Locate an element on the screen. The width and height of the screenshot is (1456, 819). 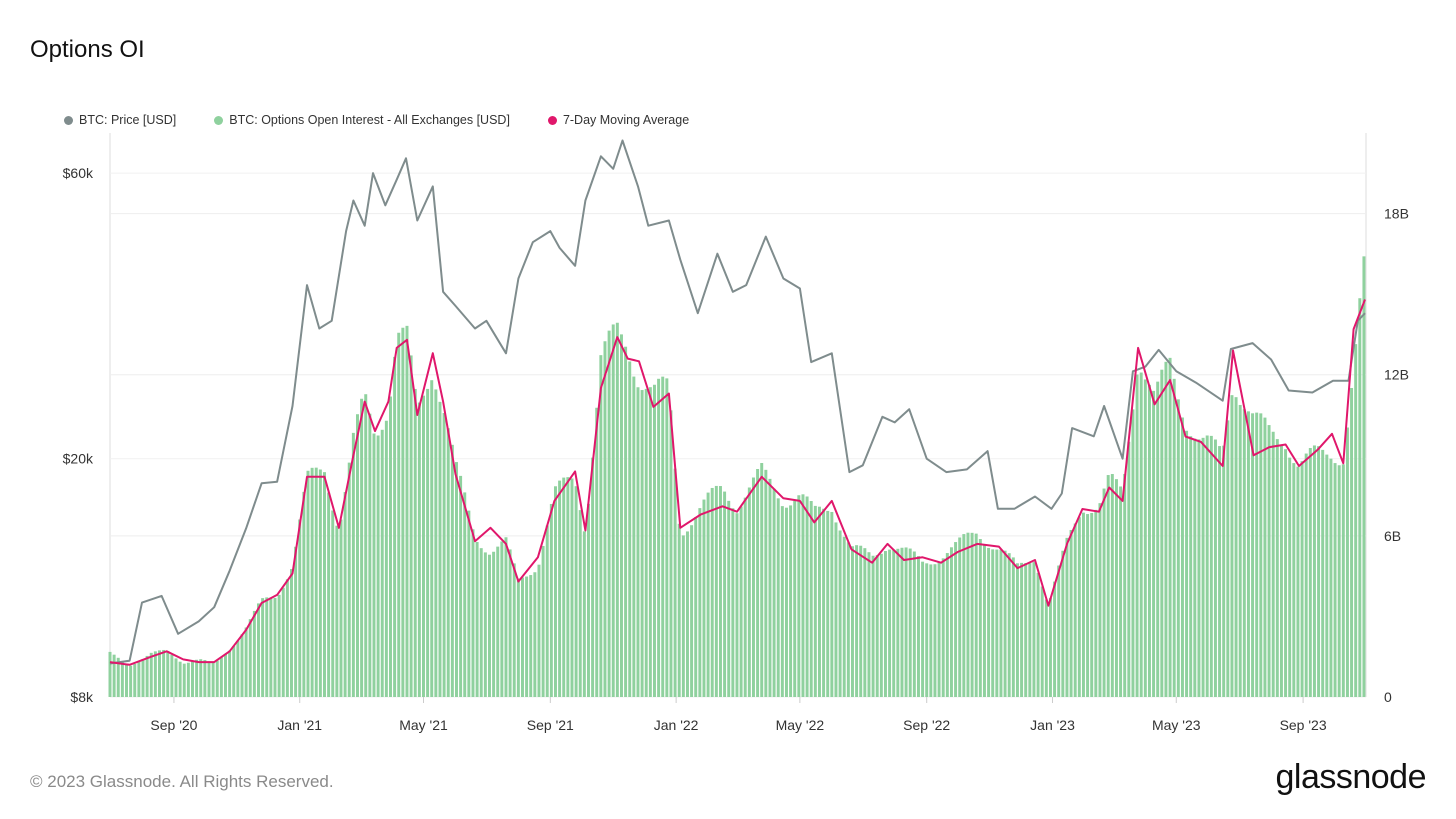
left-axis-tick-label: $8k is located at coordinates (82, 697).